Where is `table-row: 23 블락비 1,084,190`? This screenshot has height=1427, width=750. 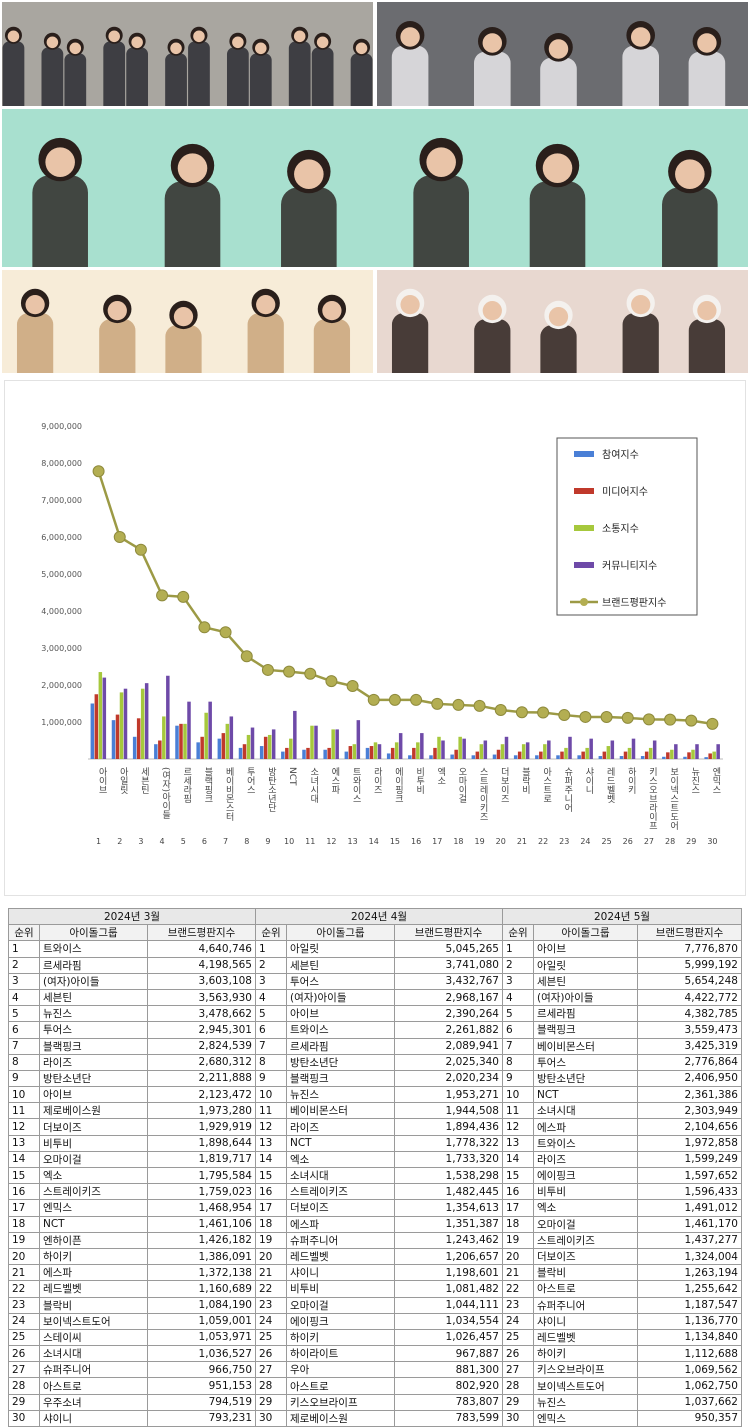 table-row: 23 블락비 1,084,190 is located at coordinates (132, 1305).